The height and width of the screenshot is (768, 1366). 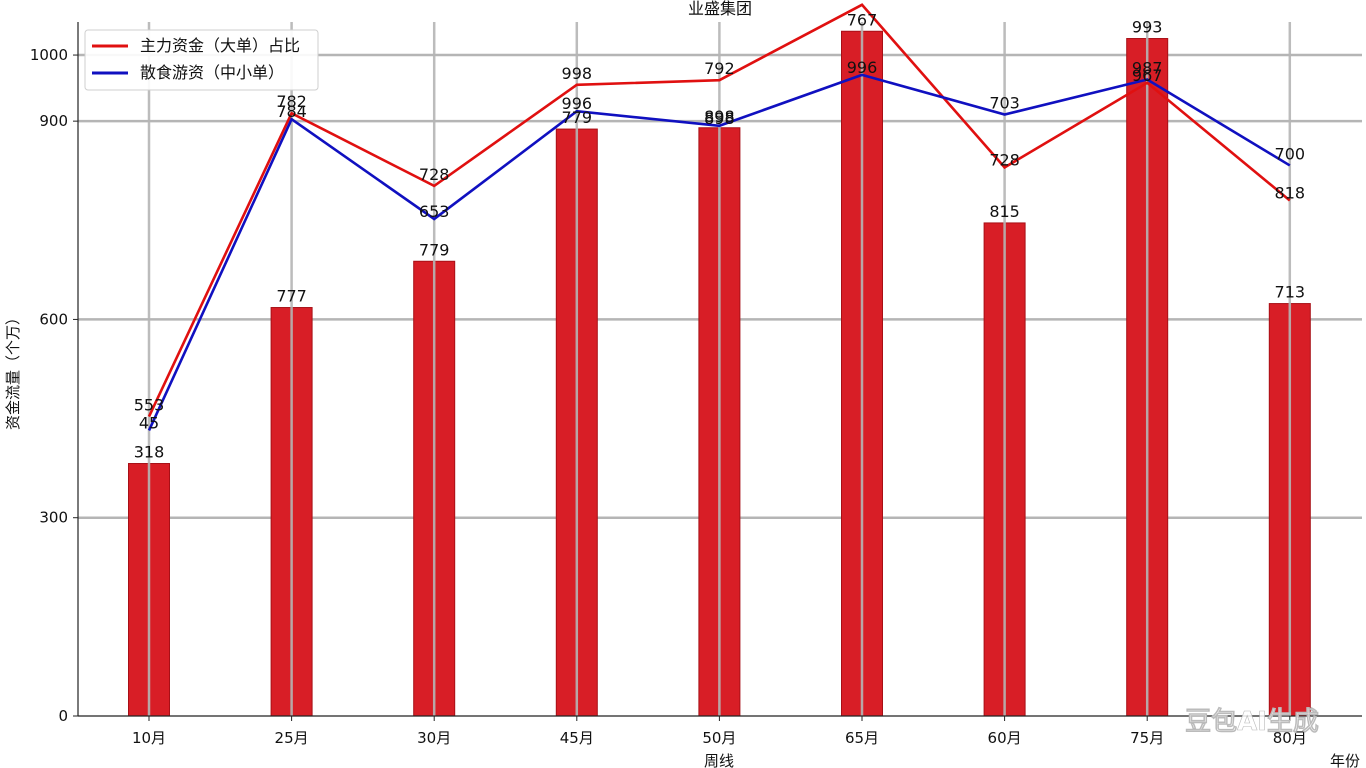 What do you see at coordinates (577, 73) in the screenshot?
I see `main-funds-value-label: 998` at bounding box center [577, 73].